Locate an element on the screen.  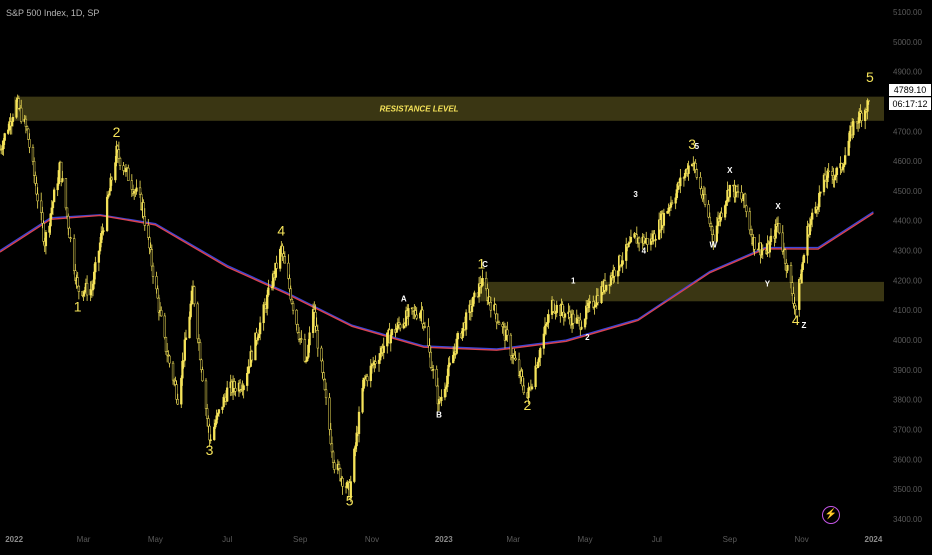
wave-label: B is located at coordinates (439, 415).